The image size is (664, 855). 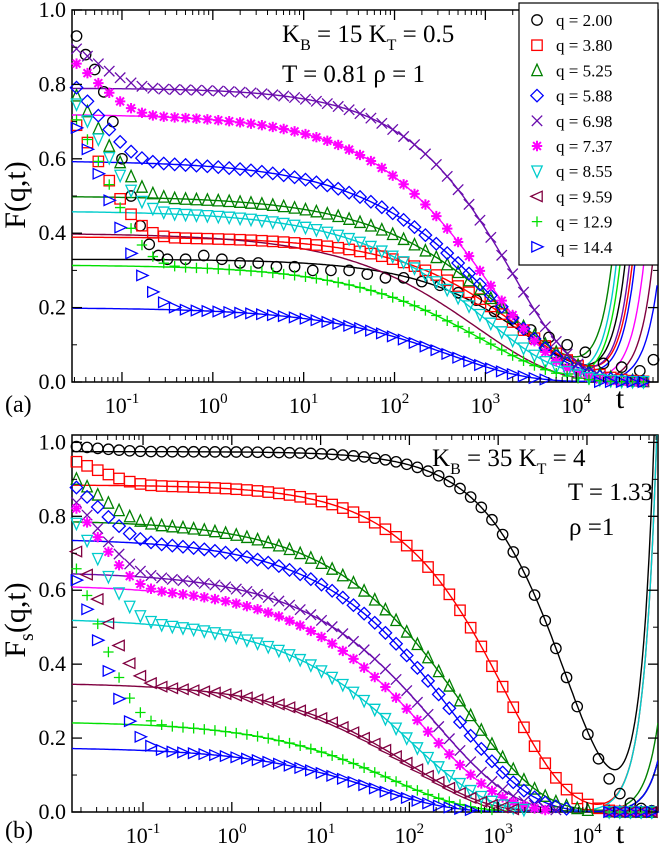 I want to click on legend-label: q = 9.59, so click(x=584, y=196).